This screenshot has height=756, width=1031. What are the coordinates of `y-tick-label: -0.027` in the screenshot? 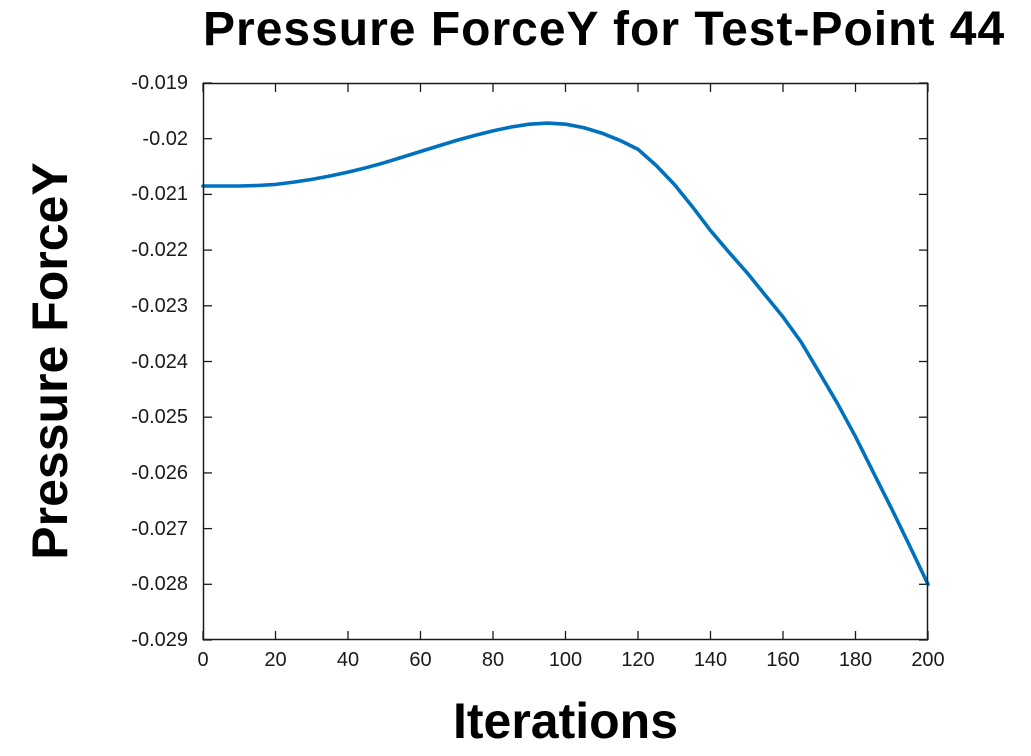 It's located at (159, 528).